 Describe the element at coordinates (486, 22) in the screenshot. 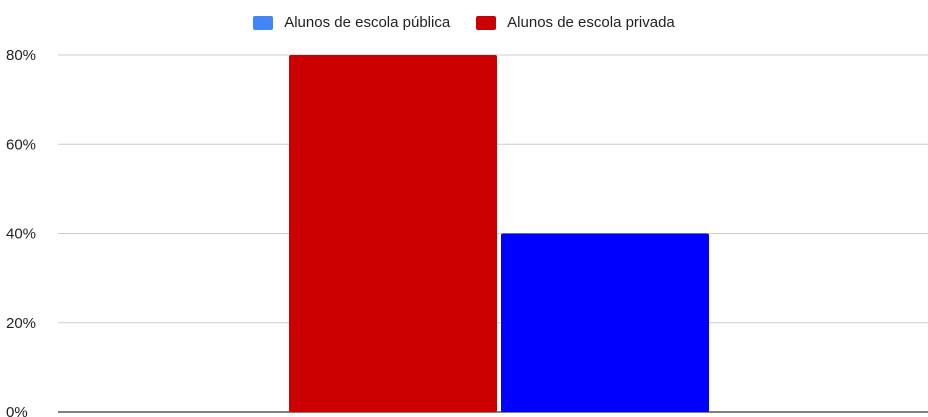

I see `legend-swatch-private` at that location.